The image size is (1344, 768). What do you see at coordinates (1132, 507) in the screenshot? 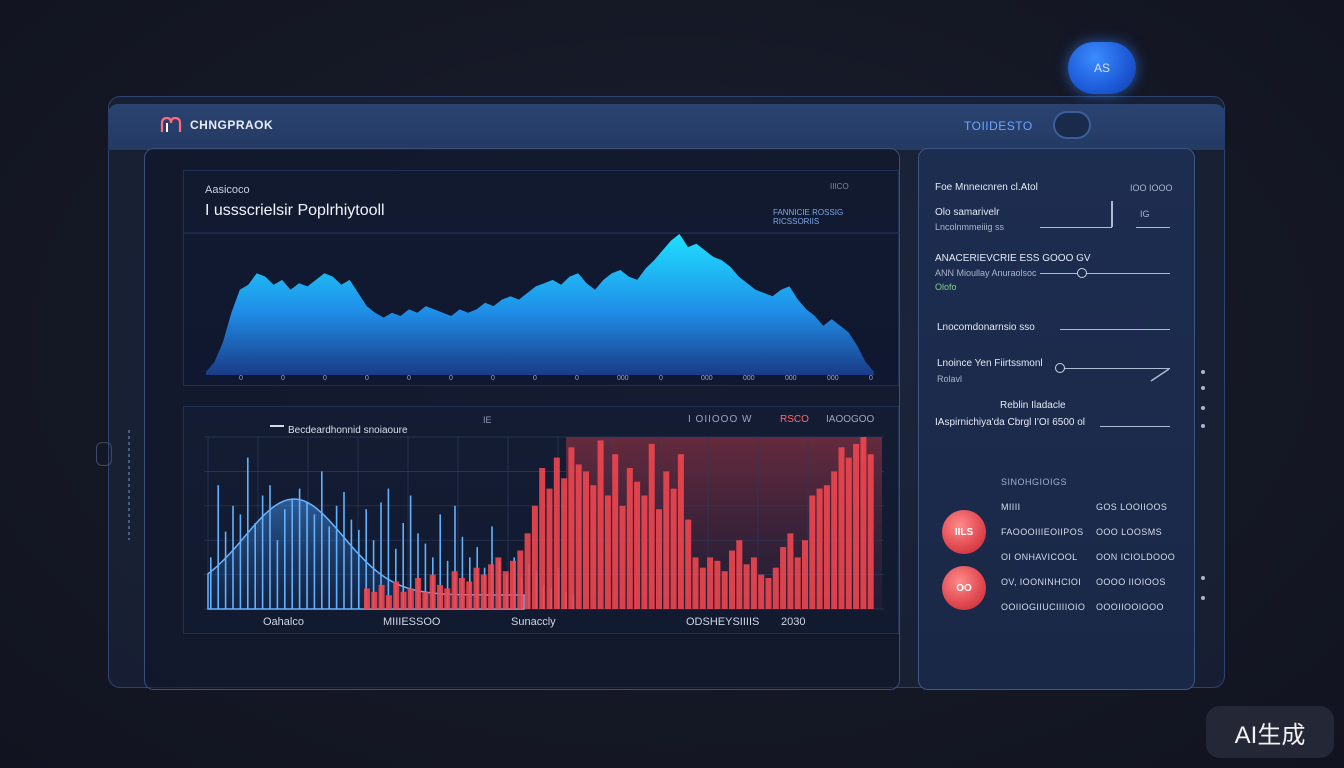
I see `row-right: GOS LOOIIOOS` at bounding box center [1132, 507].